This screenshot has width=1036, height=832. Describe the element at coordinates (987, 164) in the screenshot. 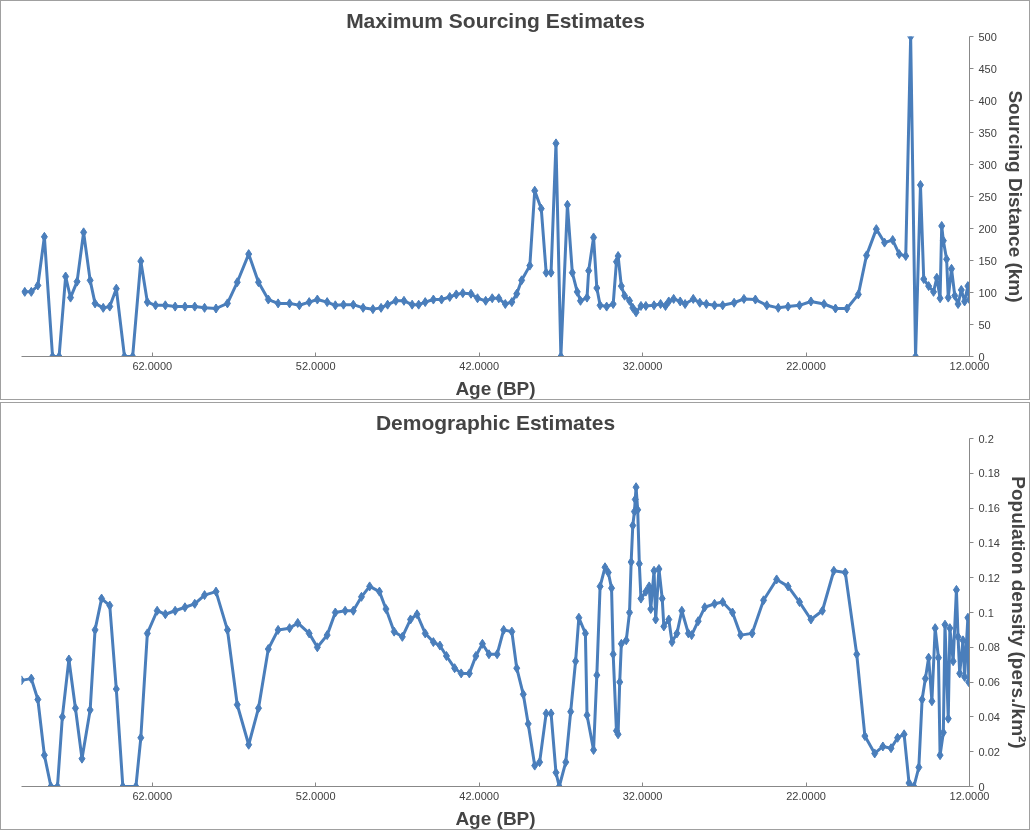

I see `y-tick-label: 300` at that location.